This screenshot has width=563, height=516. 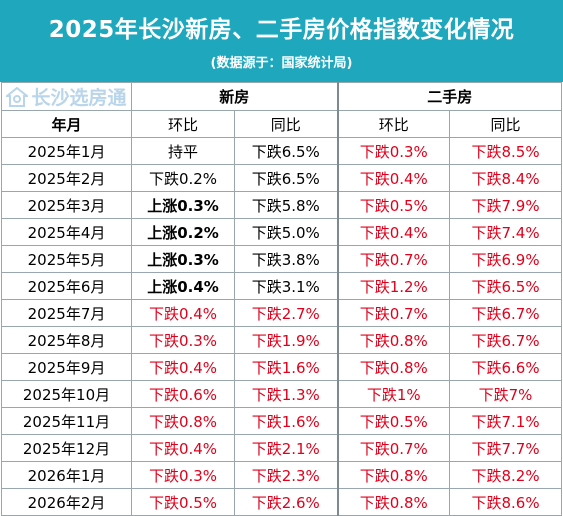 I want to click on new-yoy-cell: 下跌2.3%, so click(x=286, y=475).